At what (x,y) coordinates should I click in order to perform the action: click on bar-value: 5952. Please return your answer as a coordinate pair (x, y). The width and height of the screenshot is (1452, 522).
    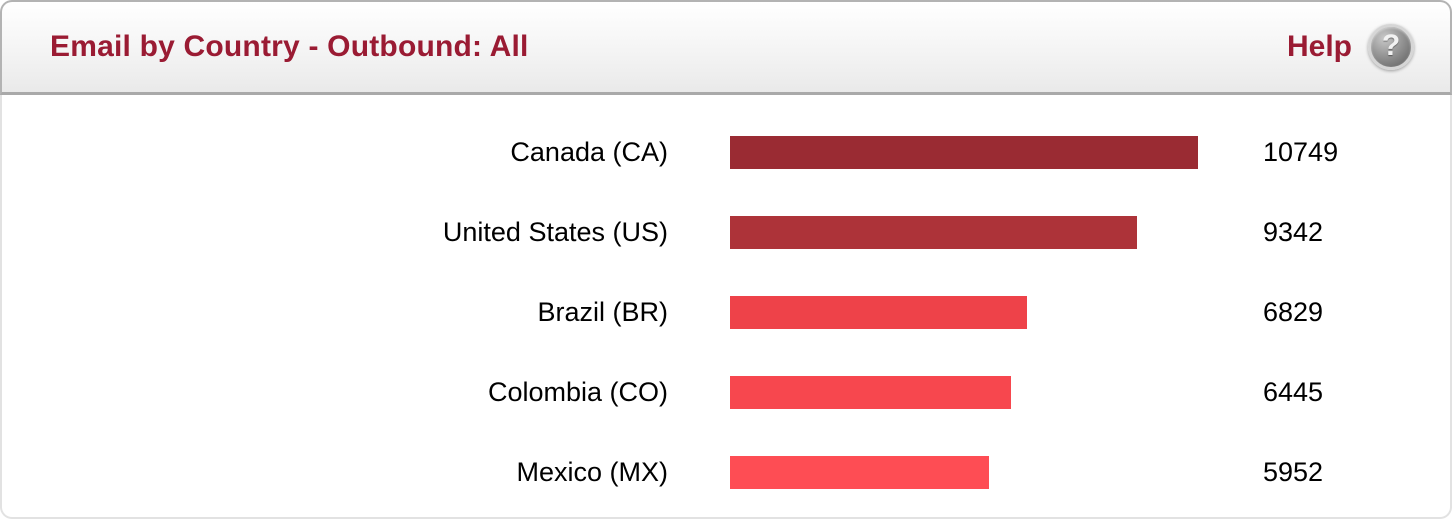
    Looking at the image, I should click on (1293, 471).